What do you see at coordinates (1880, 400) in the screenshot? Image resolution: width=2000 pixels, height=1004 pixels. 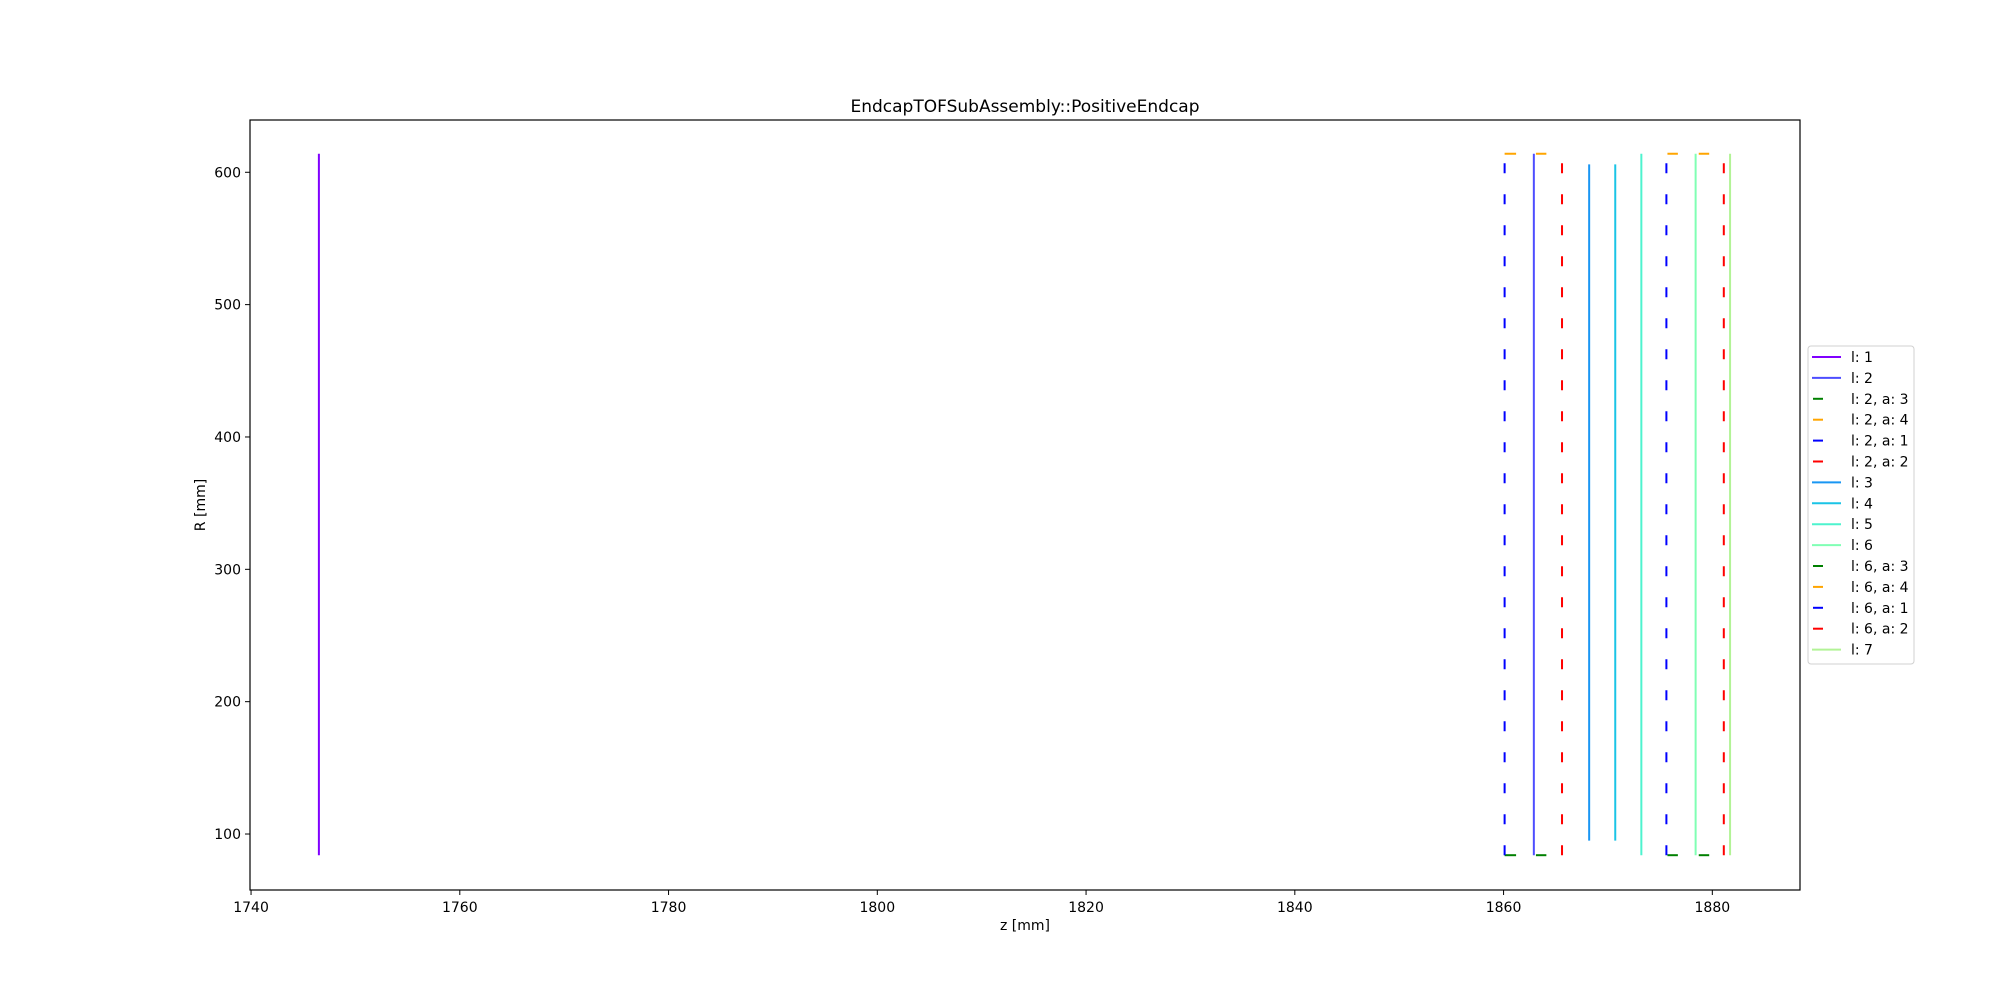 I see `legend-label: l: 2, a: 3` at bounding box center [1880, 400].